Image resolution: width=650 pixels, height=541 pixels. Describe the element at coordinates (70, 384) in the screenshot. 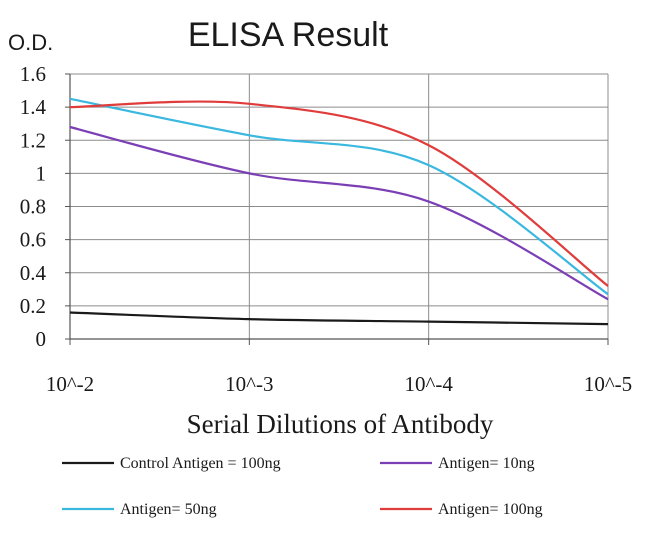

I see `x-tick-label: 10^-2` at that location.